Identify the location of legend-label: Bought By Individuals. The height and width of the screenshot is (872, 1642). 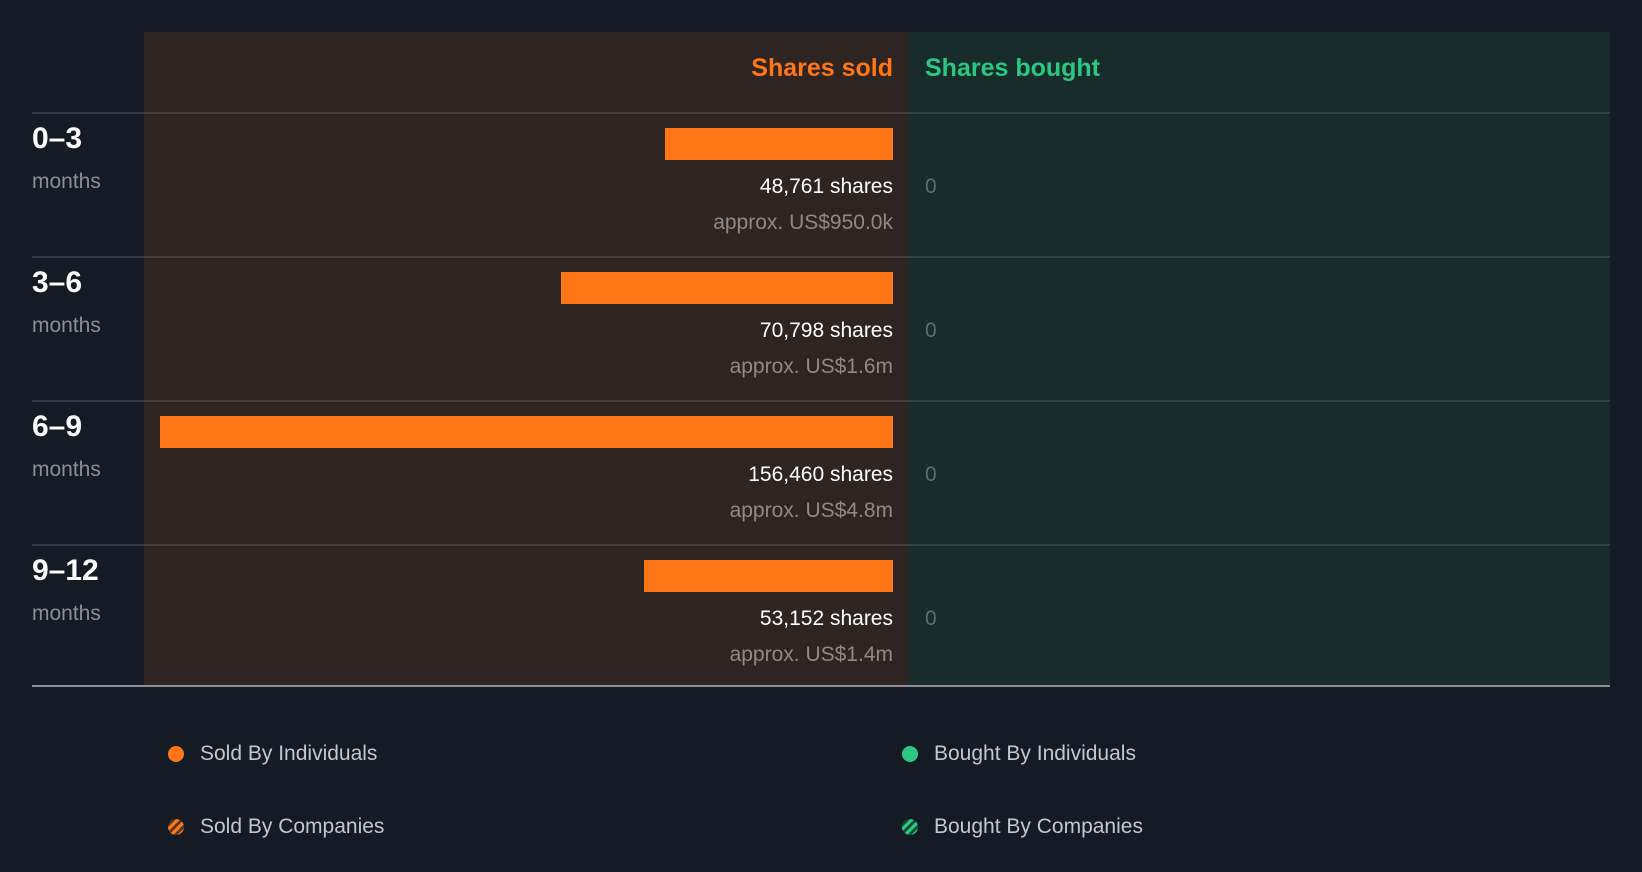
(1035, 753).